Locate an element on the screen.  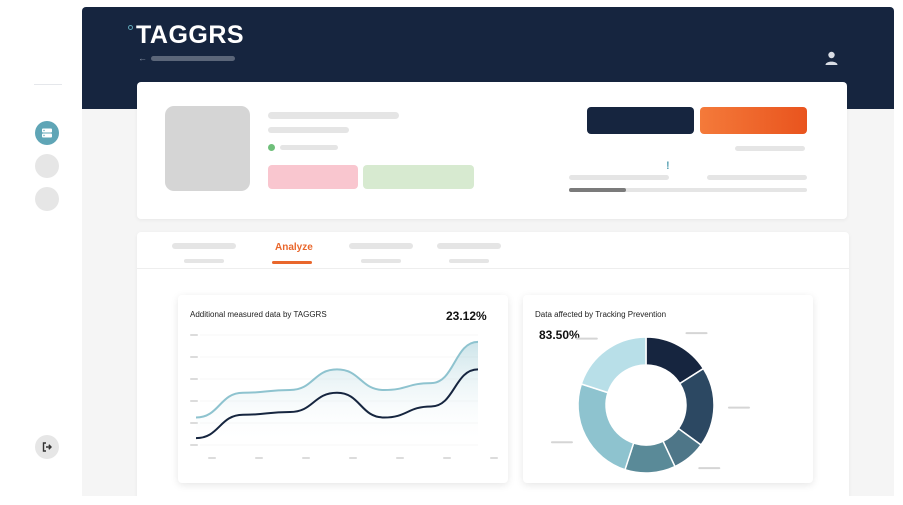
tab-1-placeholder is located at coordinates (204, 246).